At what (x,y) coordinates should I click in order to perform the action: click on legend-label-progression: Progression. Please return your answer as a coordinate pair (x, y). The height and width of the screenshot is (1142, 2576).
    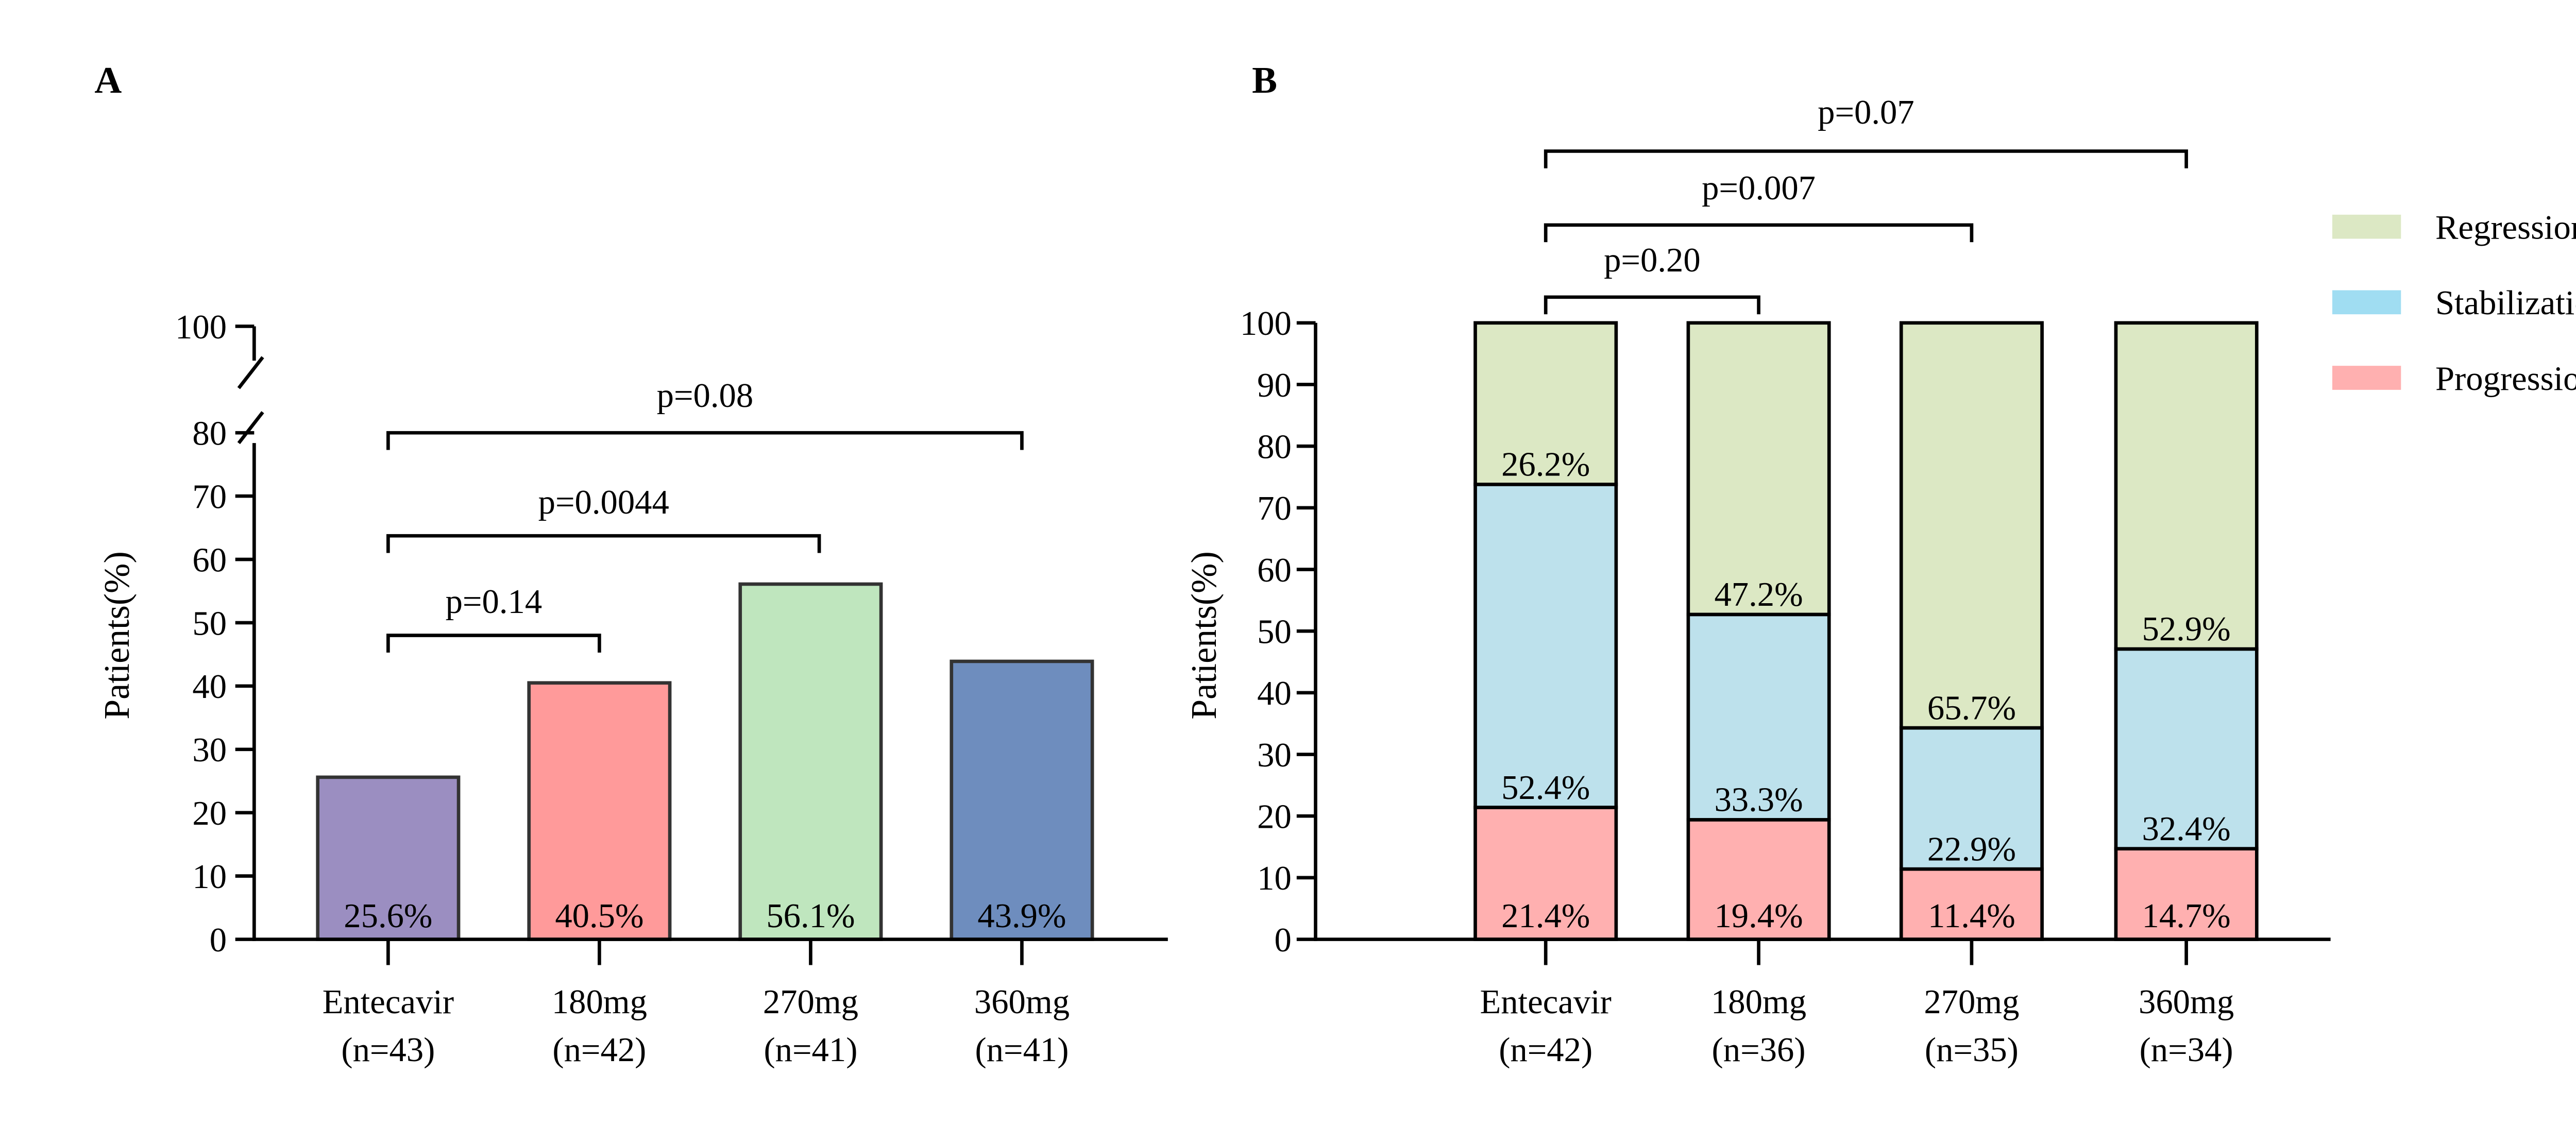
    Looking at the image, I should click on (2505, 379).